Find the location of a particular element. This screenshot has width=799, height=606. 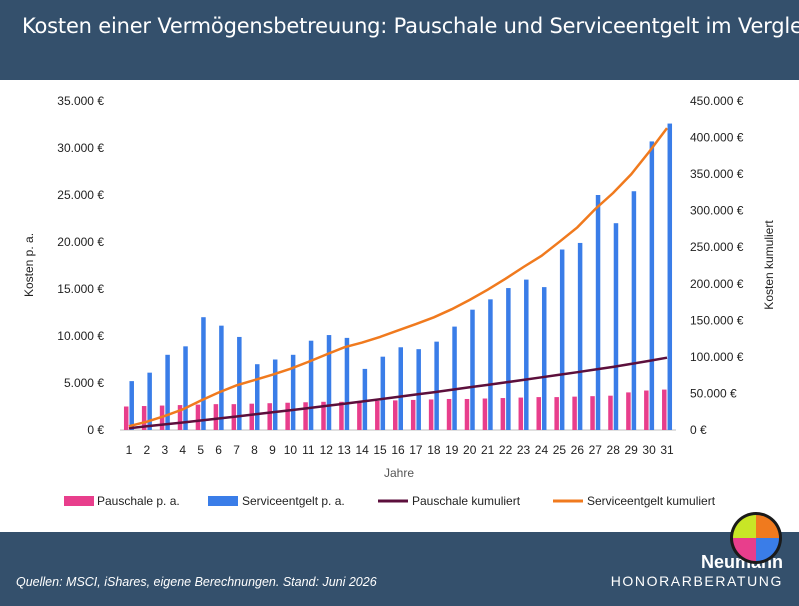

x-tick-label: 31 is located at coordinates (667, 450).